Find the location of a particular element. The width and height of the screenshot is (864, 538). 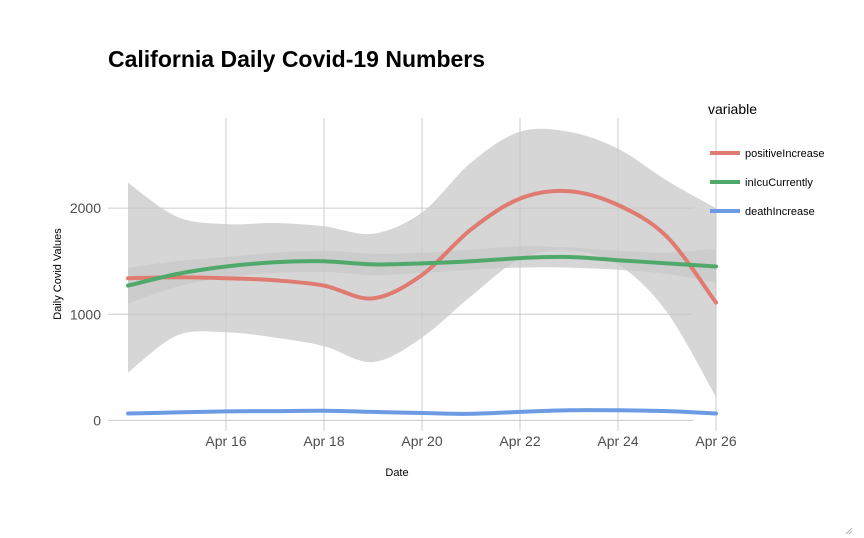

x-tick-label: Apr 18 is located at coordinates (323, 441).